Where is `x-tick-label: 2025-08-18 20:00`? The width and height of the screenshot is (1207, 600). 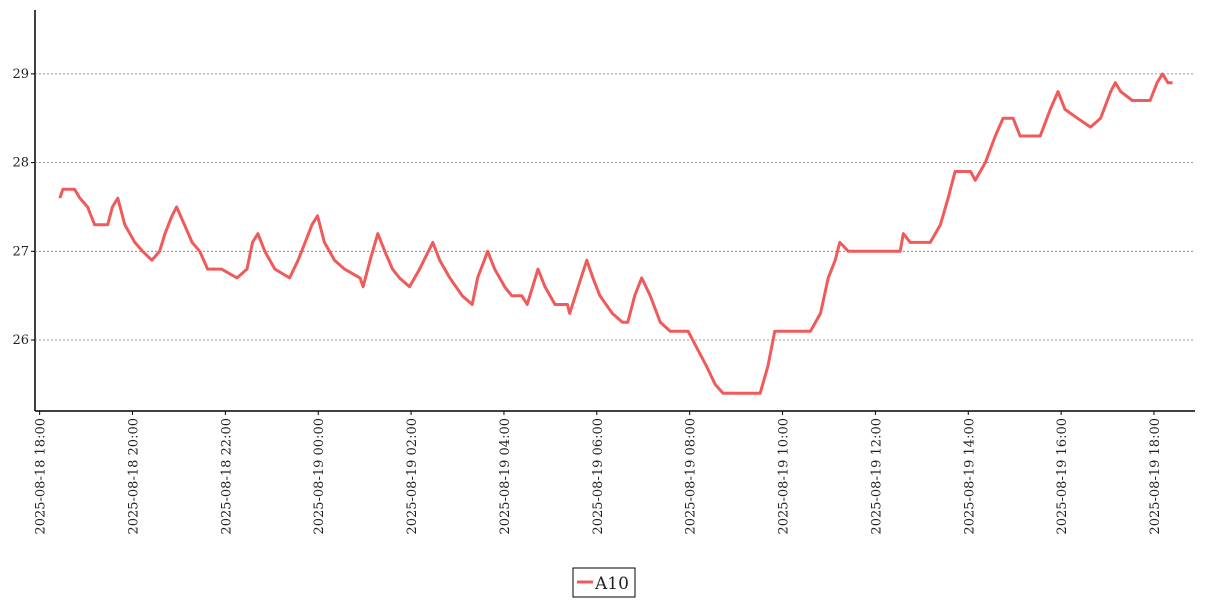
x-tick-label: 2025-08-18 20:00 is located at coordinates (134, 476).